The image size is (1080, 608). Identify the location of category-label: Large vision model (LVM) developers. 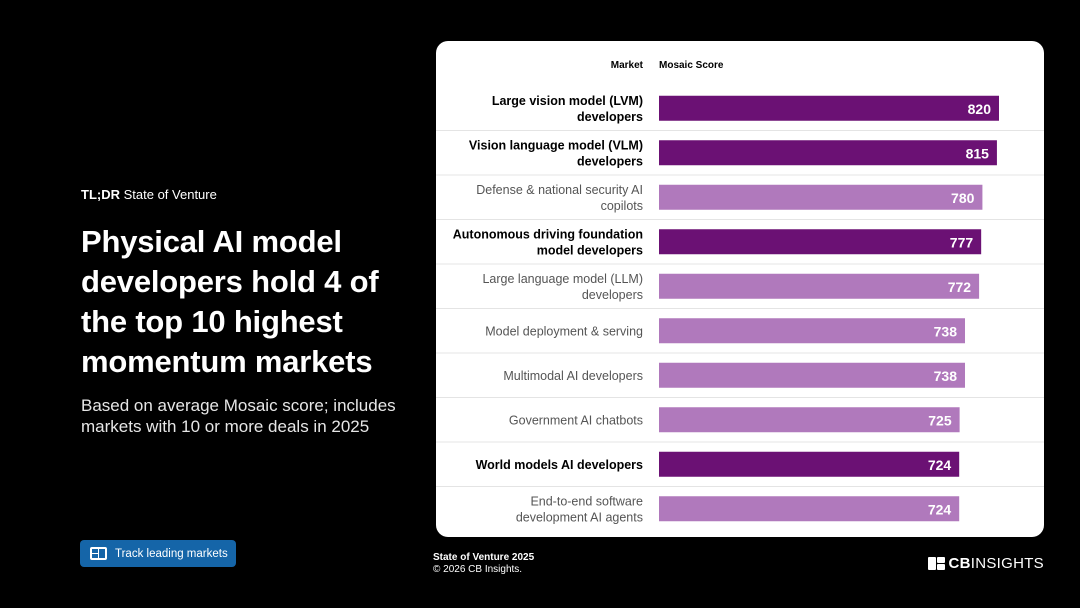
(567, 109).